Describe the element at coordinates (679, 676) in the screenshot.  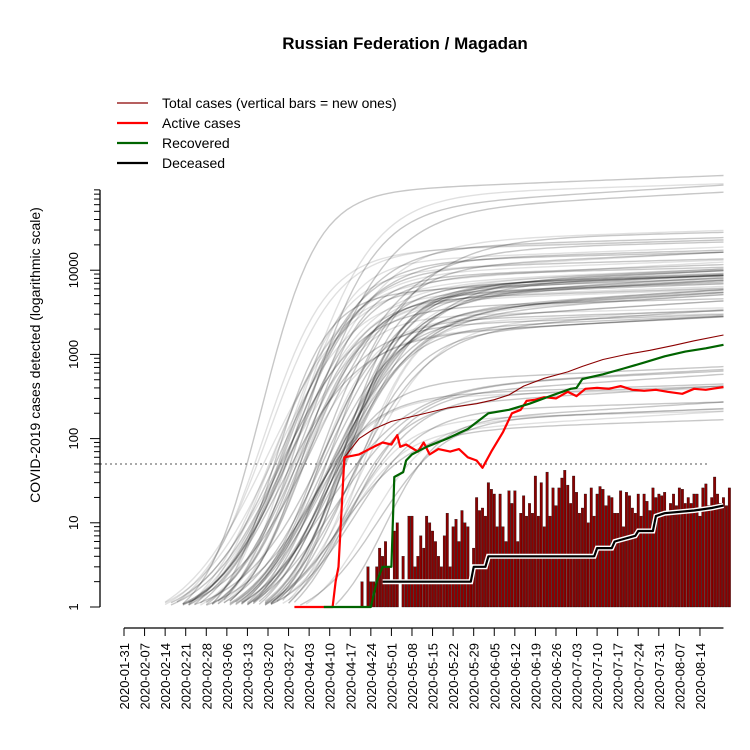
I see `x-tick-label: 2020-08-07` at that location.